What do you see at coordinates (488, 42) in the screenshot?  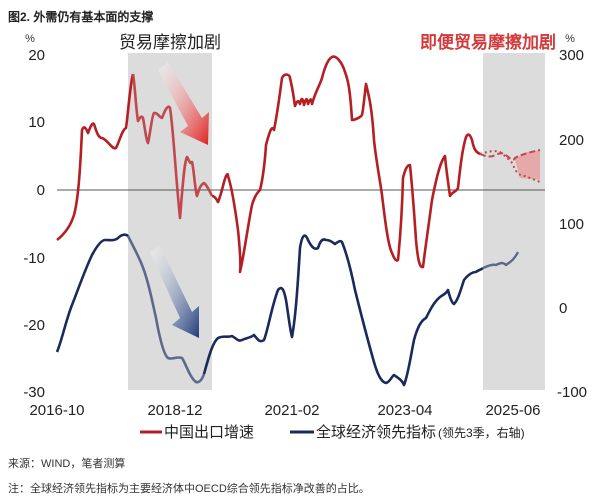 I see `annotation-even-trade-friction: 即便贸易摩擦加剧` at bounding box center [488, 42].